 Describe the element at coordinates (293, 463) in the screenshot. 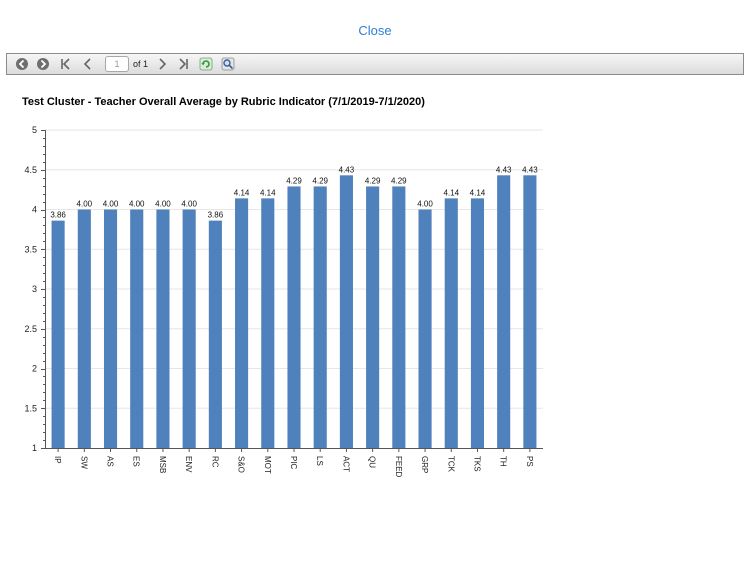

I see `x-tick-label: PIC` at that location.